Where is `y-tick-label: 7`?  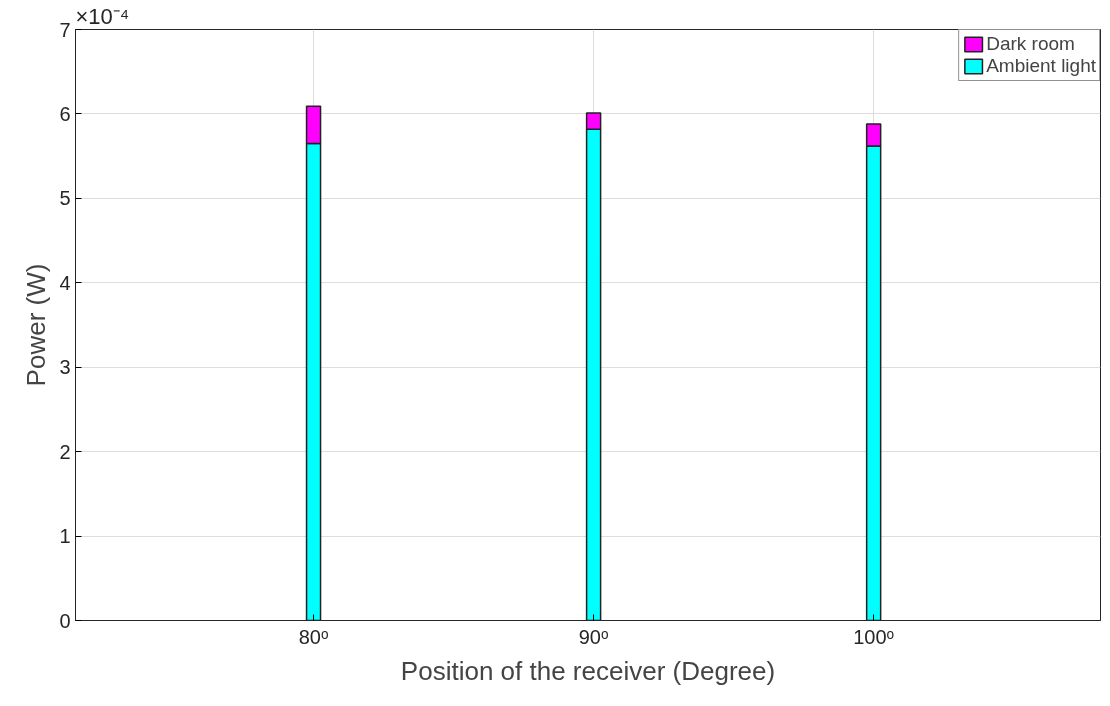
y-tick-label: 7 is located at coordinates (65, 29).